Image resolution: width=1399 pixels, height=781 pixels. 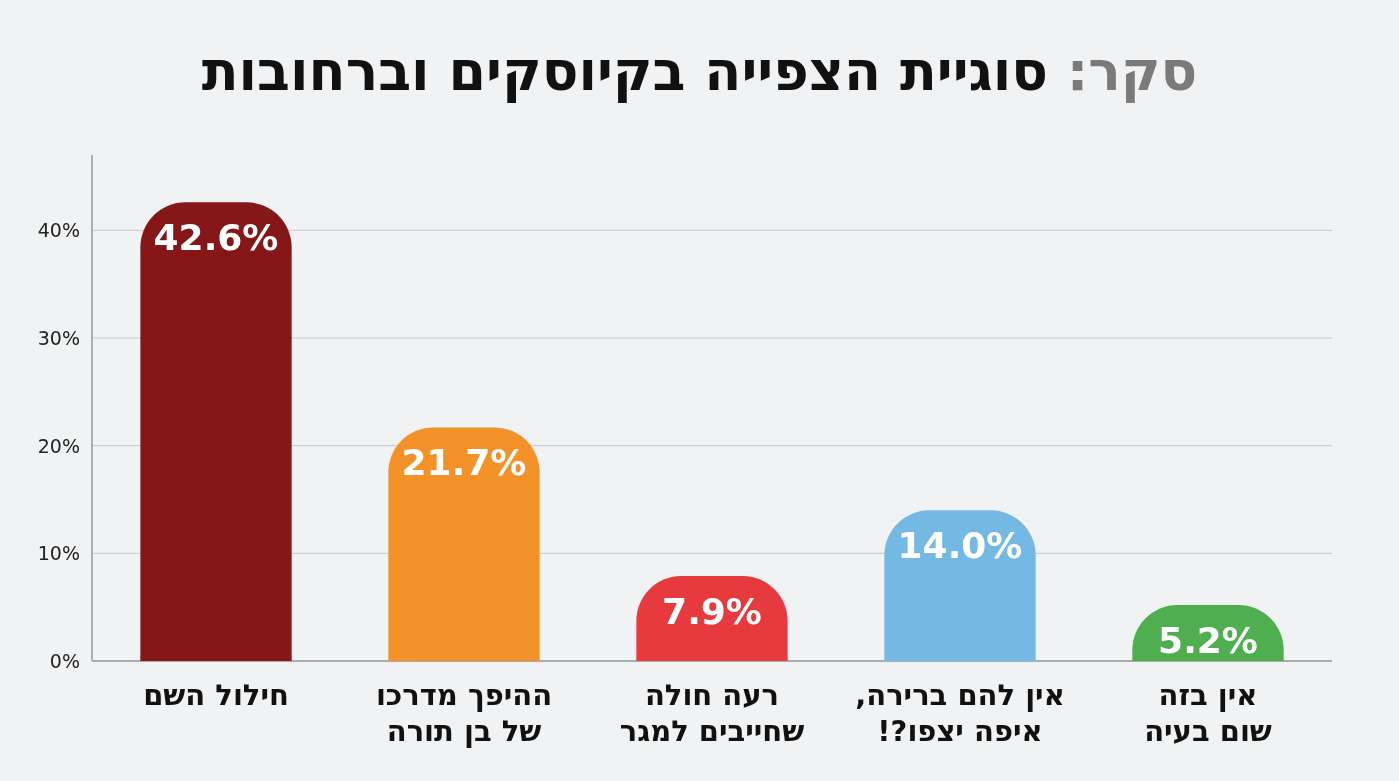 I want to click on data-label: 5.2%, so click(x=1208, y=641).